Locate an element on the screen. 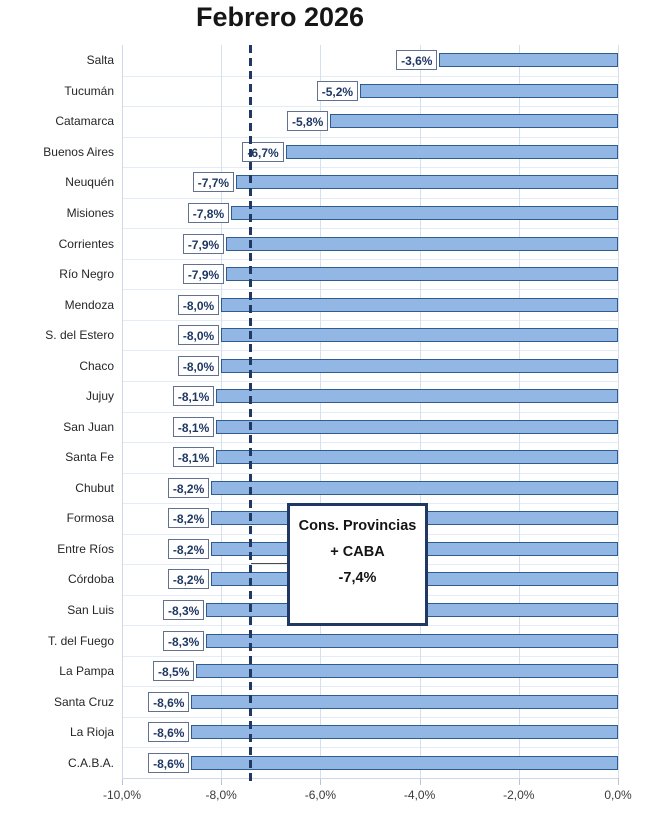 This screenshot has width=648, height=815. category-label: Chaco is located at coordinates (96, 365).